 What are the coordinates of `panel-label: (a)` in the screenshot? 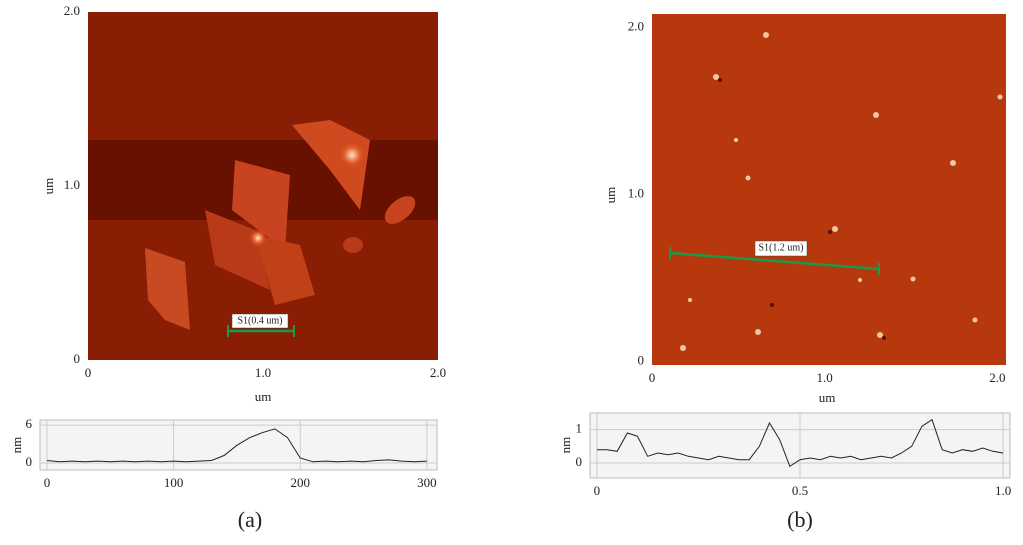 It's located at (250, 519).